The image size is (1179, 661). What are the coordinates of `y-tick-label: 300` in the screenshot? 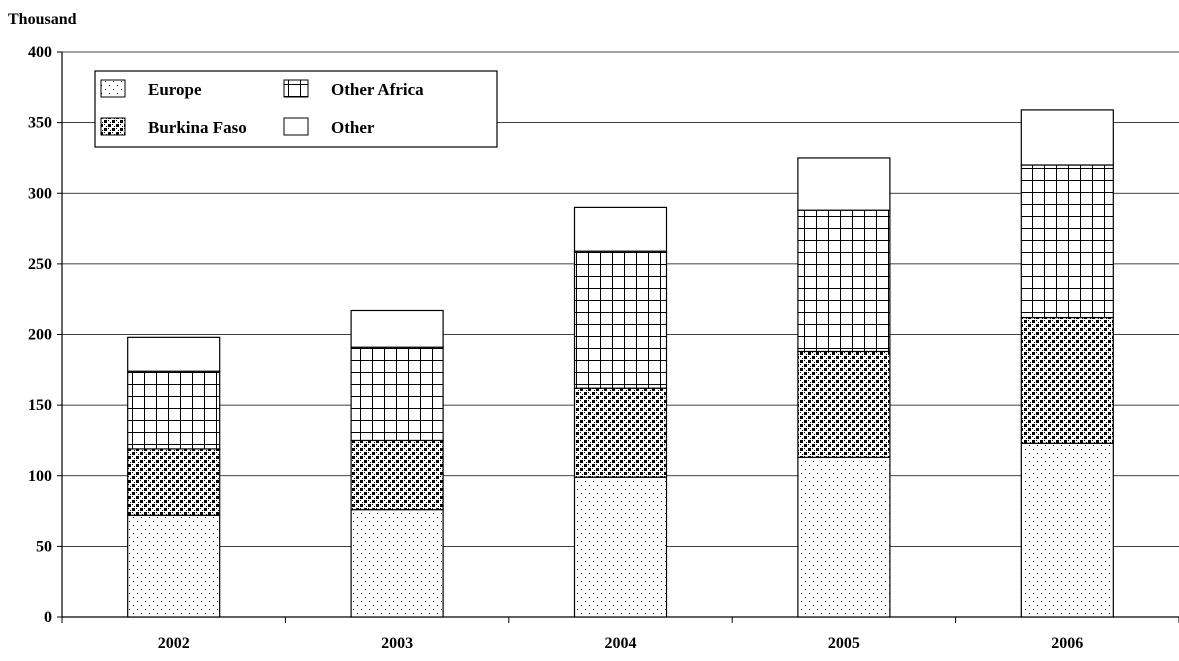 It's located at (40, 193).